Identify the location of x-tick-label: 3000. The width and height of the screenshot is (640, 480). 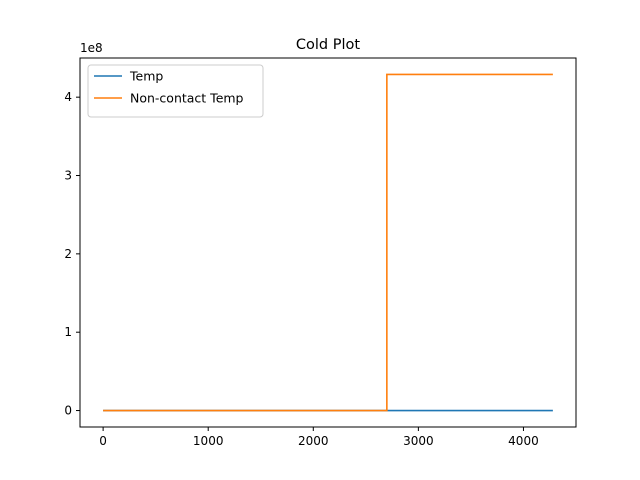
(418, 441).